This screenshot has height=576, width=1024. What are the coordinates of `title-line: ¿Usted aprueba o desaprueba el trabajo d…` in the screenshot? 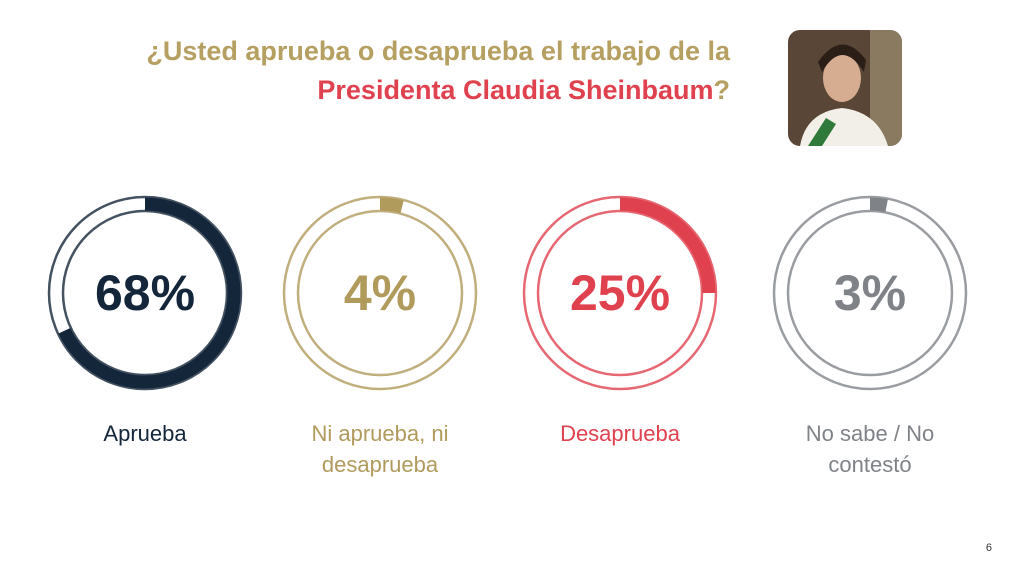 It's located at (438, 51).